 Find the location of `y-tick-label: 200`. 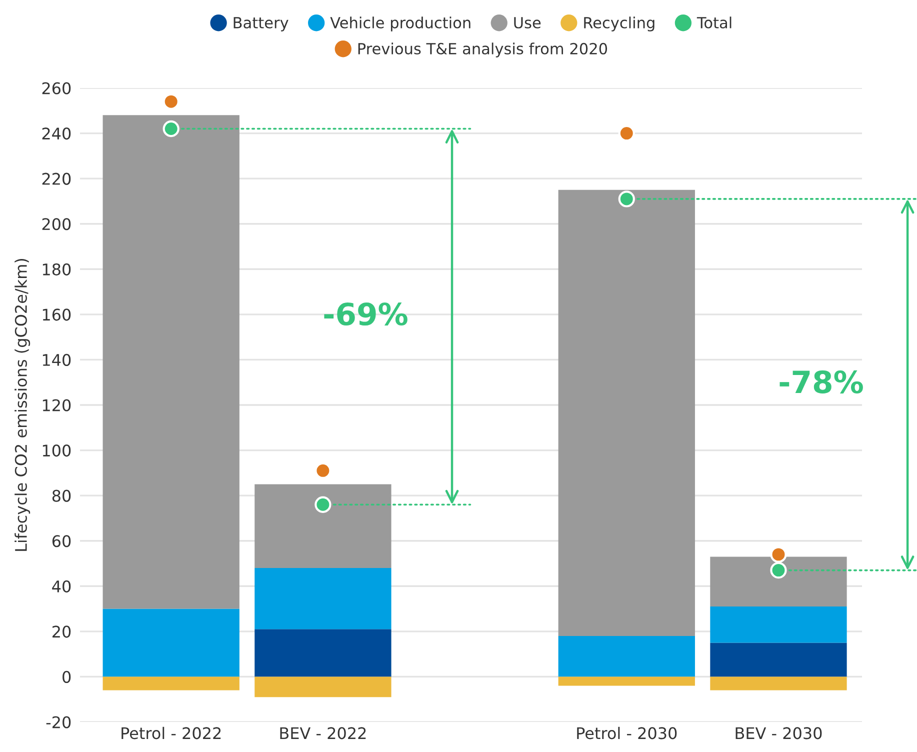

y-tick-label: 200 is located at coordinates (56, 224).